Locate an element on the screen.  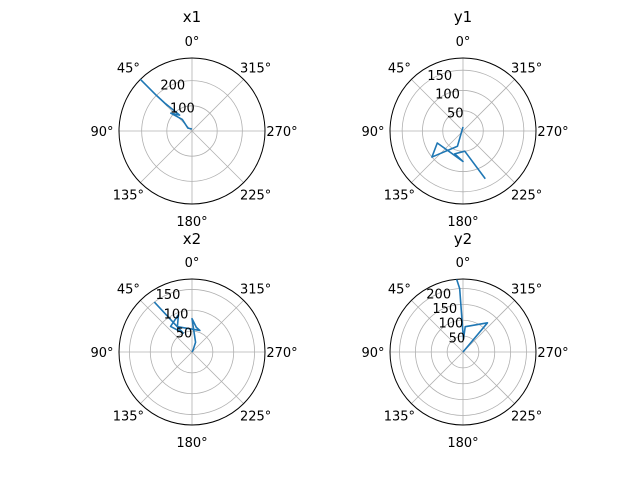
chart-title: x2 is located at coordinates (192, 239).